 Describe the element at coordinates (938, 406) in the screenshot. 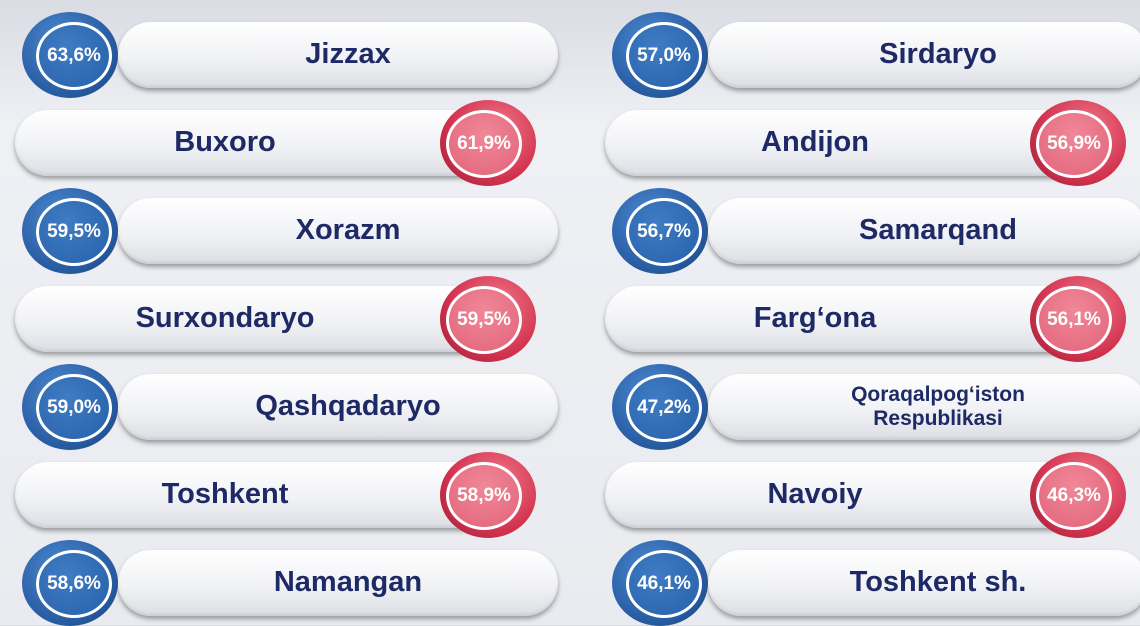

I see `region-name: Qoraqalpog‘iston Respublikasi` at that location.